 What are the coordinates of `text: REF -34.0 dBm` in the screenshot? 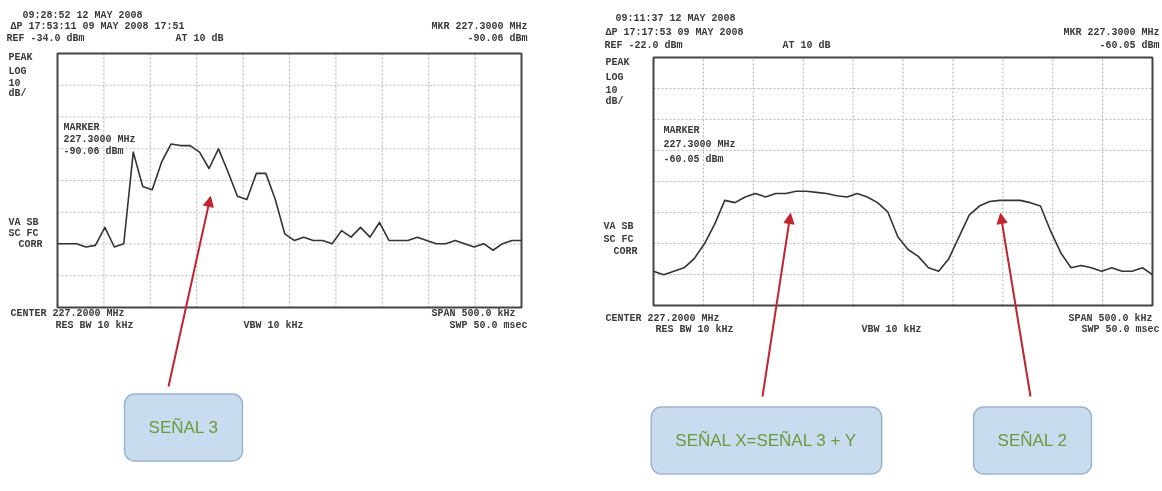 It's located at (45, 38).